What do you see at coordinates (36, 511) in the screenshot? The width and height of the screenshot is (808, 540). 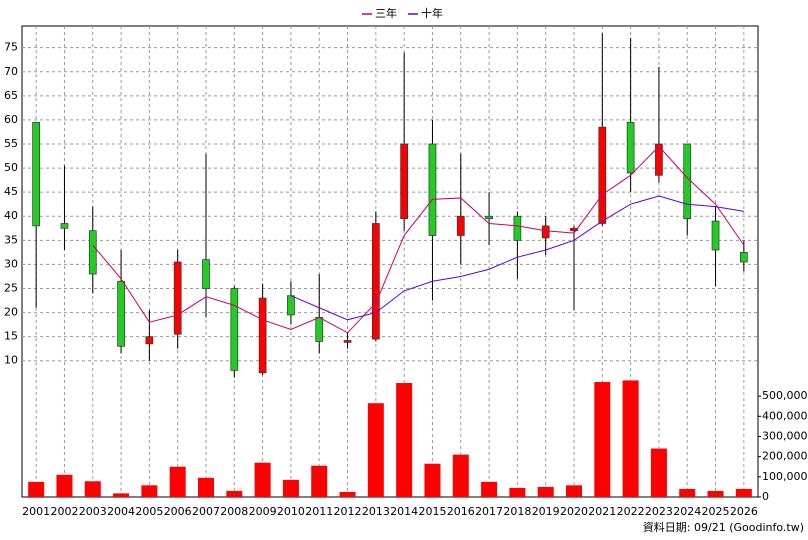 I see `x-tick-label: 2001` at bounding box center [36, 511].